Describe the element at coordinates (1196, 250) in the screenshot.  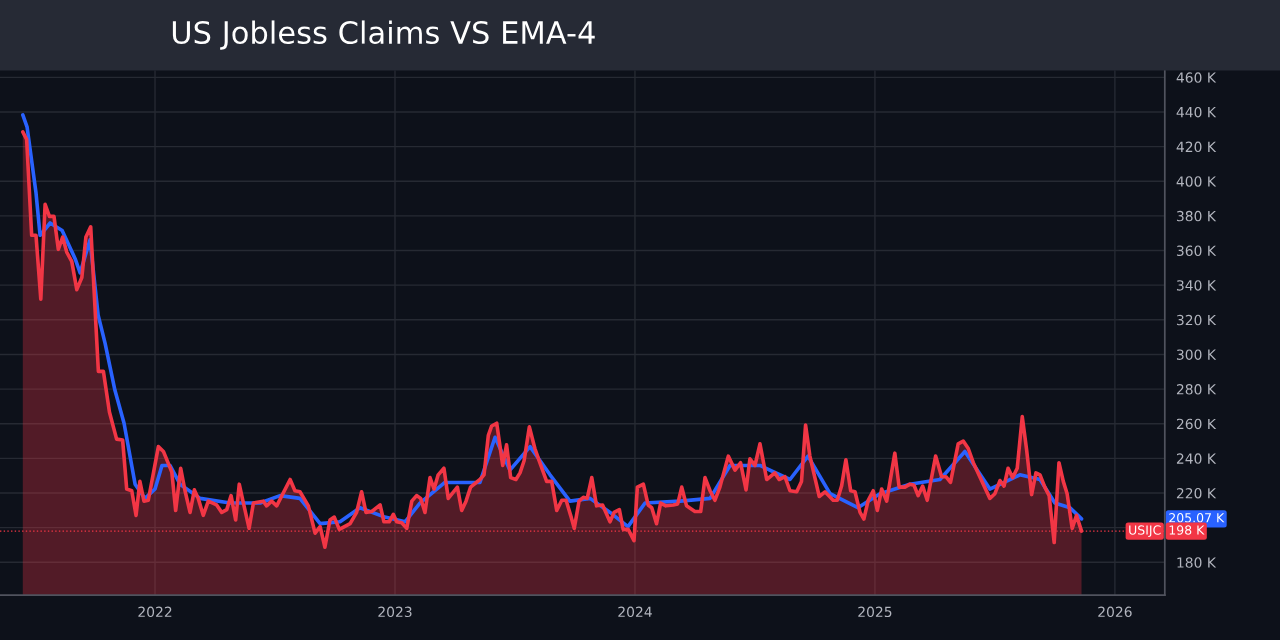
I see `y-tick-label: 360 K` at that location.